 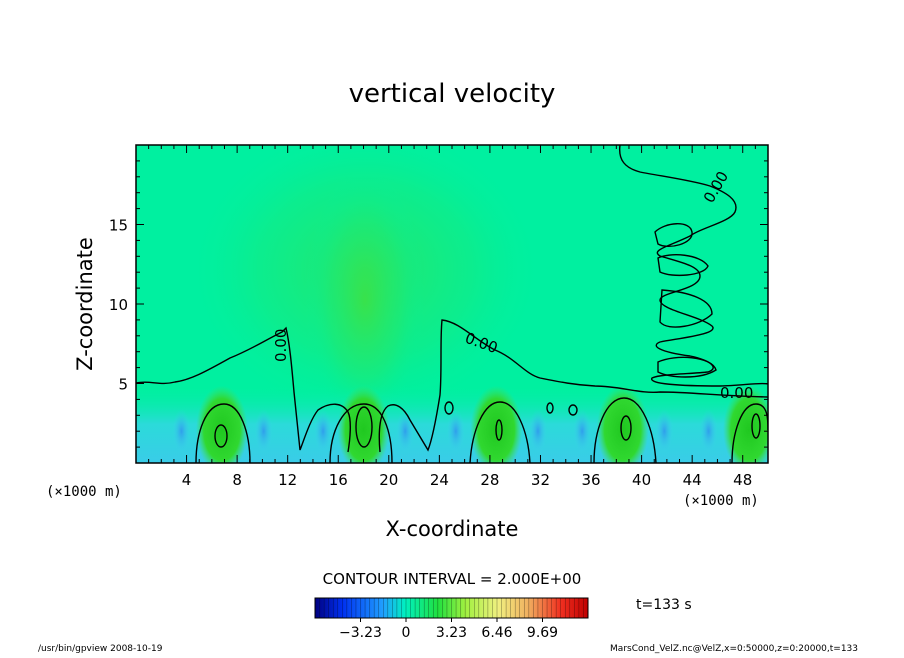 I want to click on central-plume-core, so click(x=365, y=300).